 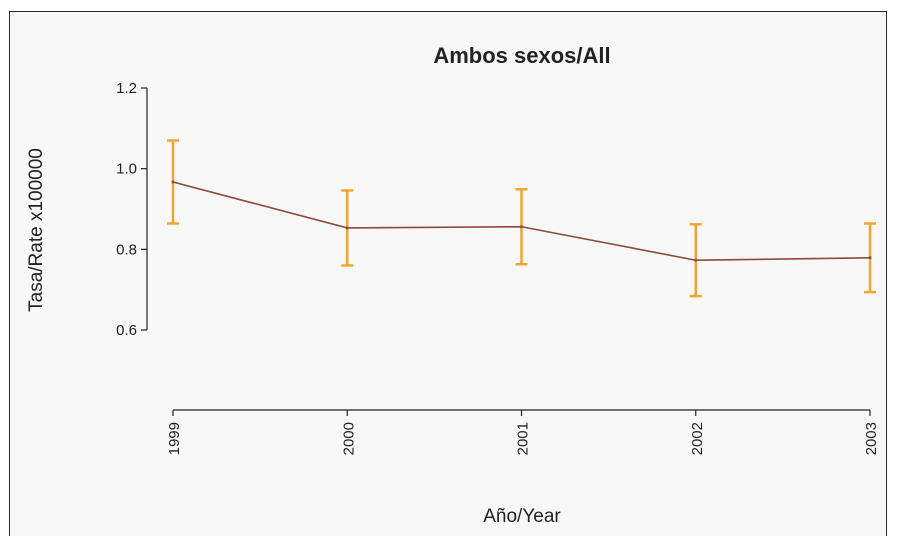 What do you see at coordinates (697, 438) in the screenshot?
I see `x-tick-label: 2002` at bounding box center [697, 438].